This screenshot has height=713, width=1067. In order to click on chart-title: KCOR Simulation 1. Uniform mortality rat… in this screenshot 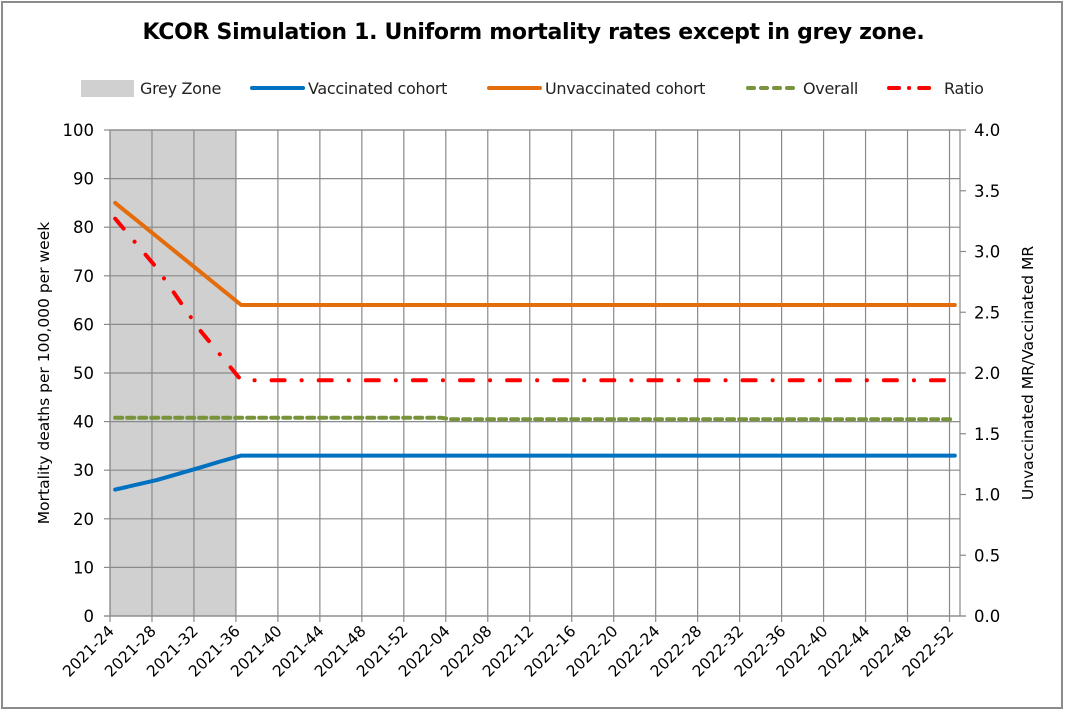, I will do `click(533, 32)`.